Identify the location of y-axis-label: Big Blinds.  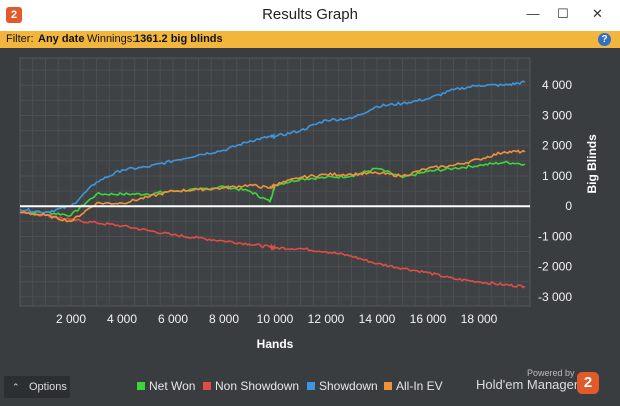
(592, 164).